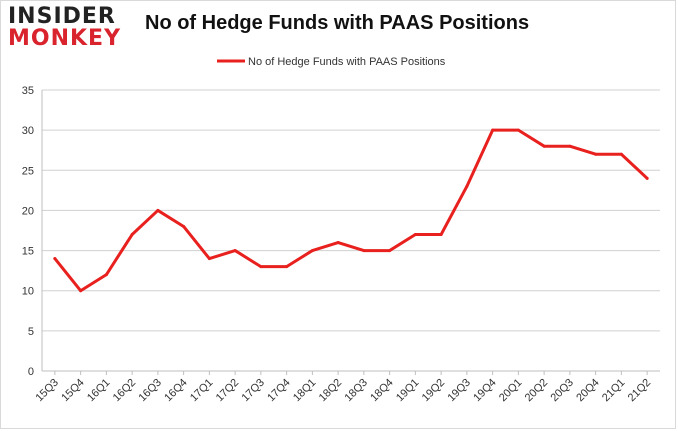 The image size is (678, 431). What do you see at coordinates (28, 231) in the screenshot?
I see `y-tick-labels: 0 5 10 15 20 25 30 35` at bounding box center [28, 231].